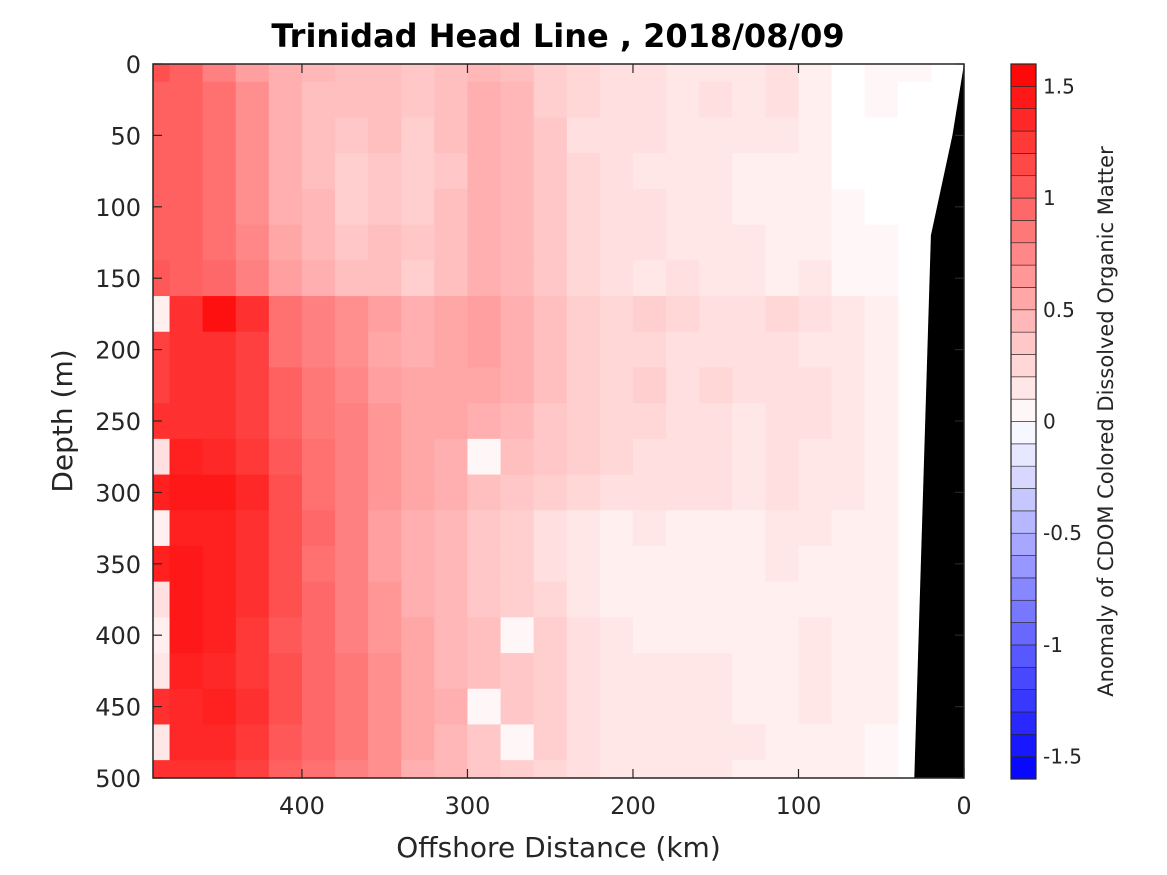 The height and width of the screenshot is (875, 1167). What do you see at coordinates (1023, 421) in the screenshot?
I see `colorbar-frame` at bounding box center [1023, 421].